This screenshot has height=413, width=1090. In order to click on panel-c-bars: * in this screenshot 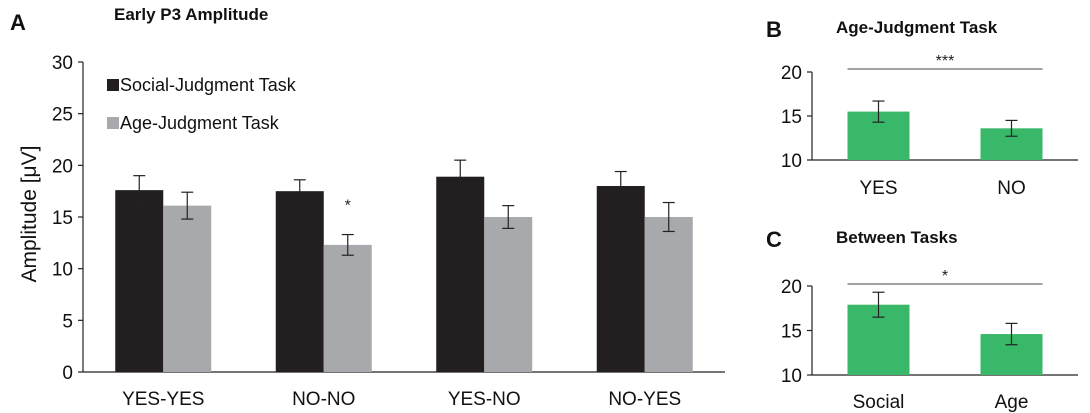, I will do `click(945, 321)`.